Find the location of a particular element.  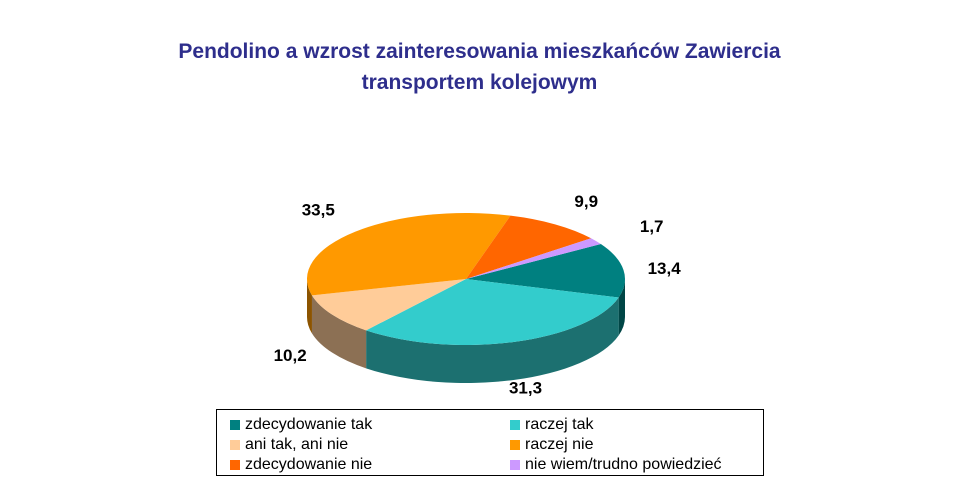

data-label-3: 33,5 is located at coordinates (318, 209).